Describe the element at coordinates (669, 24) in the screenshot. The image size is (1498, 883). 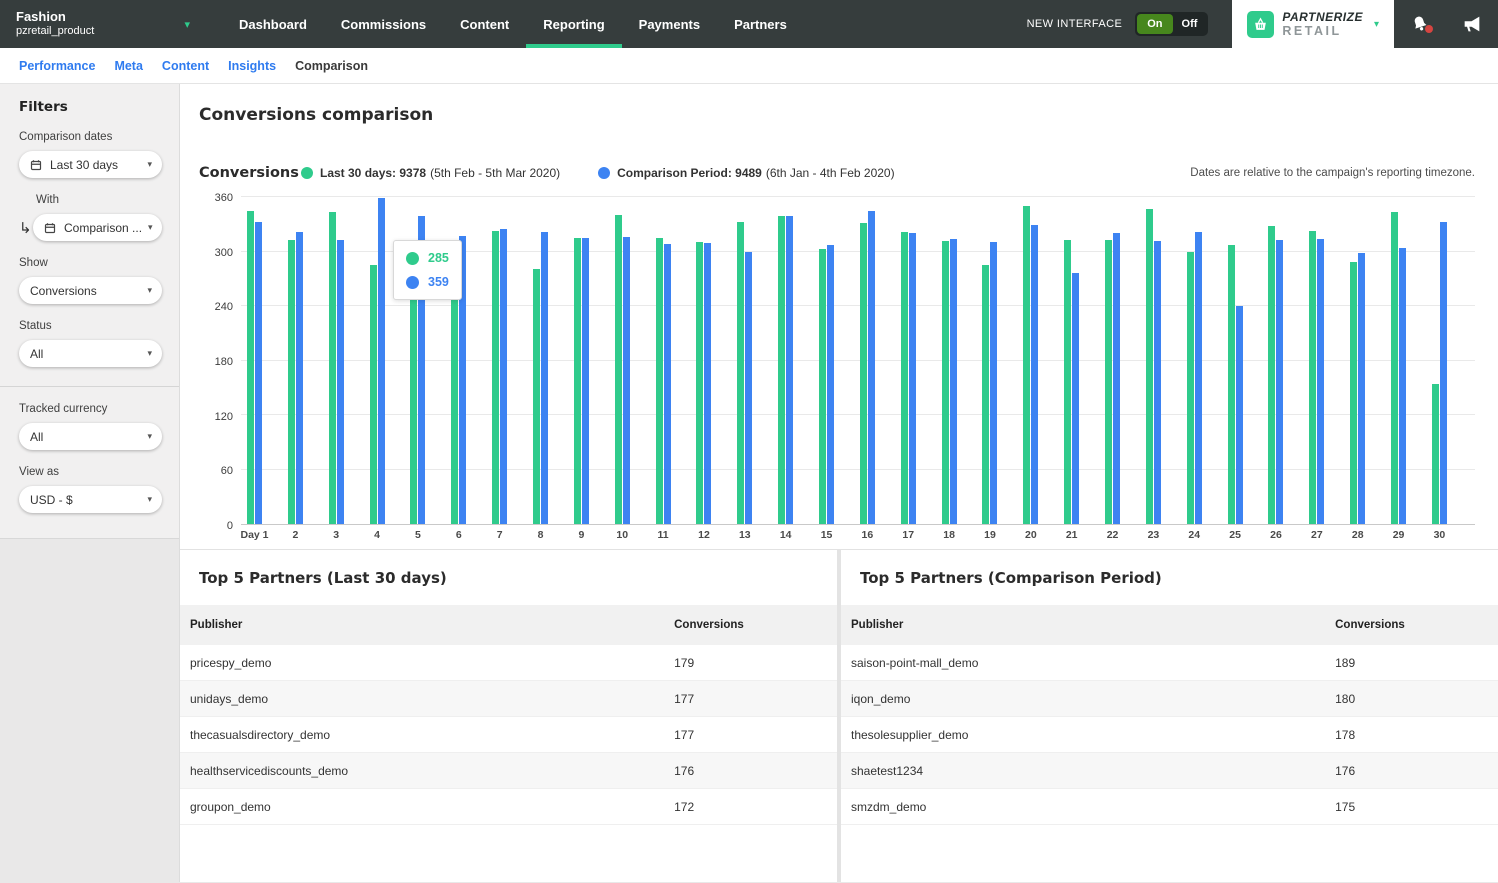
I see `nav-item-payments: Payments` at that location.